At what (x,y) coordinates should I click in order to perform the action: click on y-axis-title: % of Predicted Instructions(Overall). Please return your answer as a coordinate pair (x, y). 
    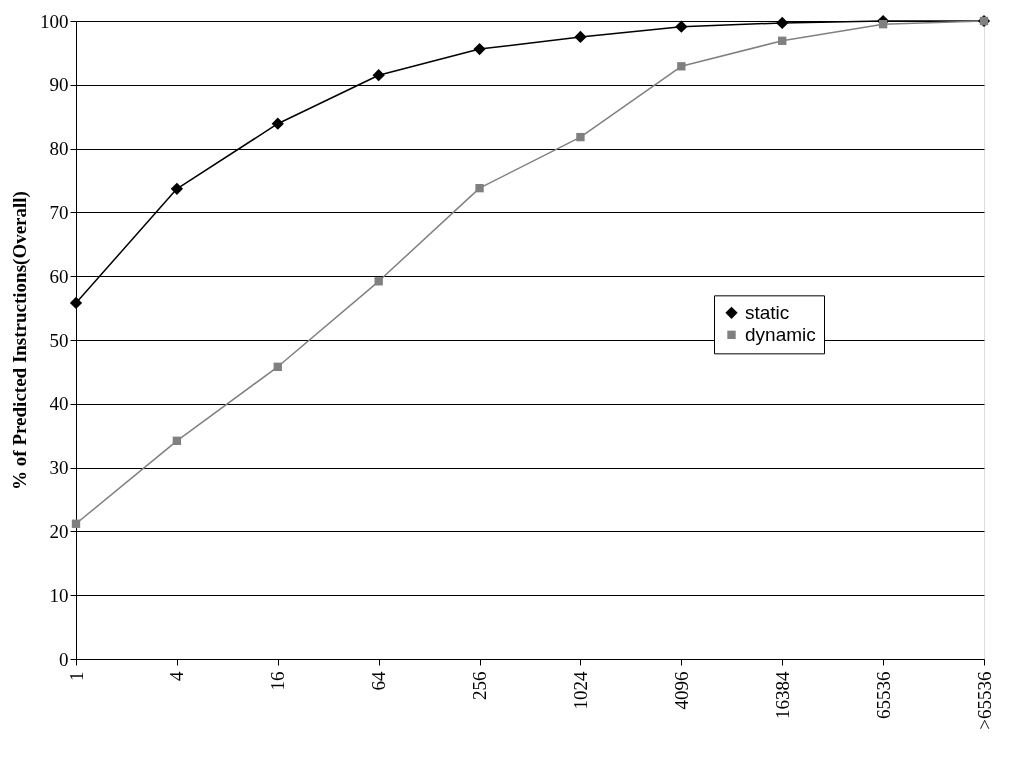
    Looking at the image, I should click on (20, 340).